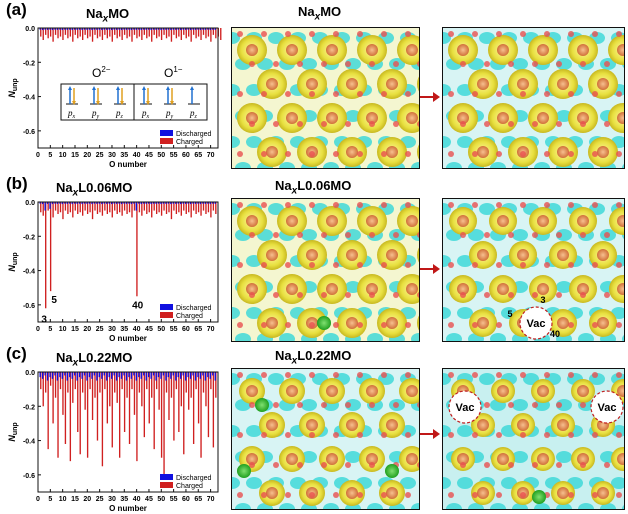 The image size is (628, 514). What do you see at coordinates (161, 155) in the screenshot?
I see `x-tick-label: 50` at bounding box center [161, 155].